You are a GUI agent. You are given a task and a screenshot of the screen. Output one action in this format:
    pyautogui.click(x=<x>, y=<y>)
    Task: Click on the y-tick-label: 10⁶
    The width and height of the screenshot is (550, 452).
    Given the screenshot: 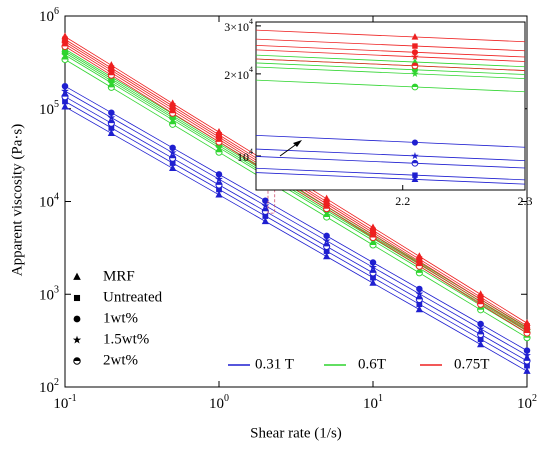 What is the action you would take?
    pyautogui.click(x=49, y=15)
    